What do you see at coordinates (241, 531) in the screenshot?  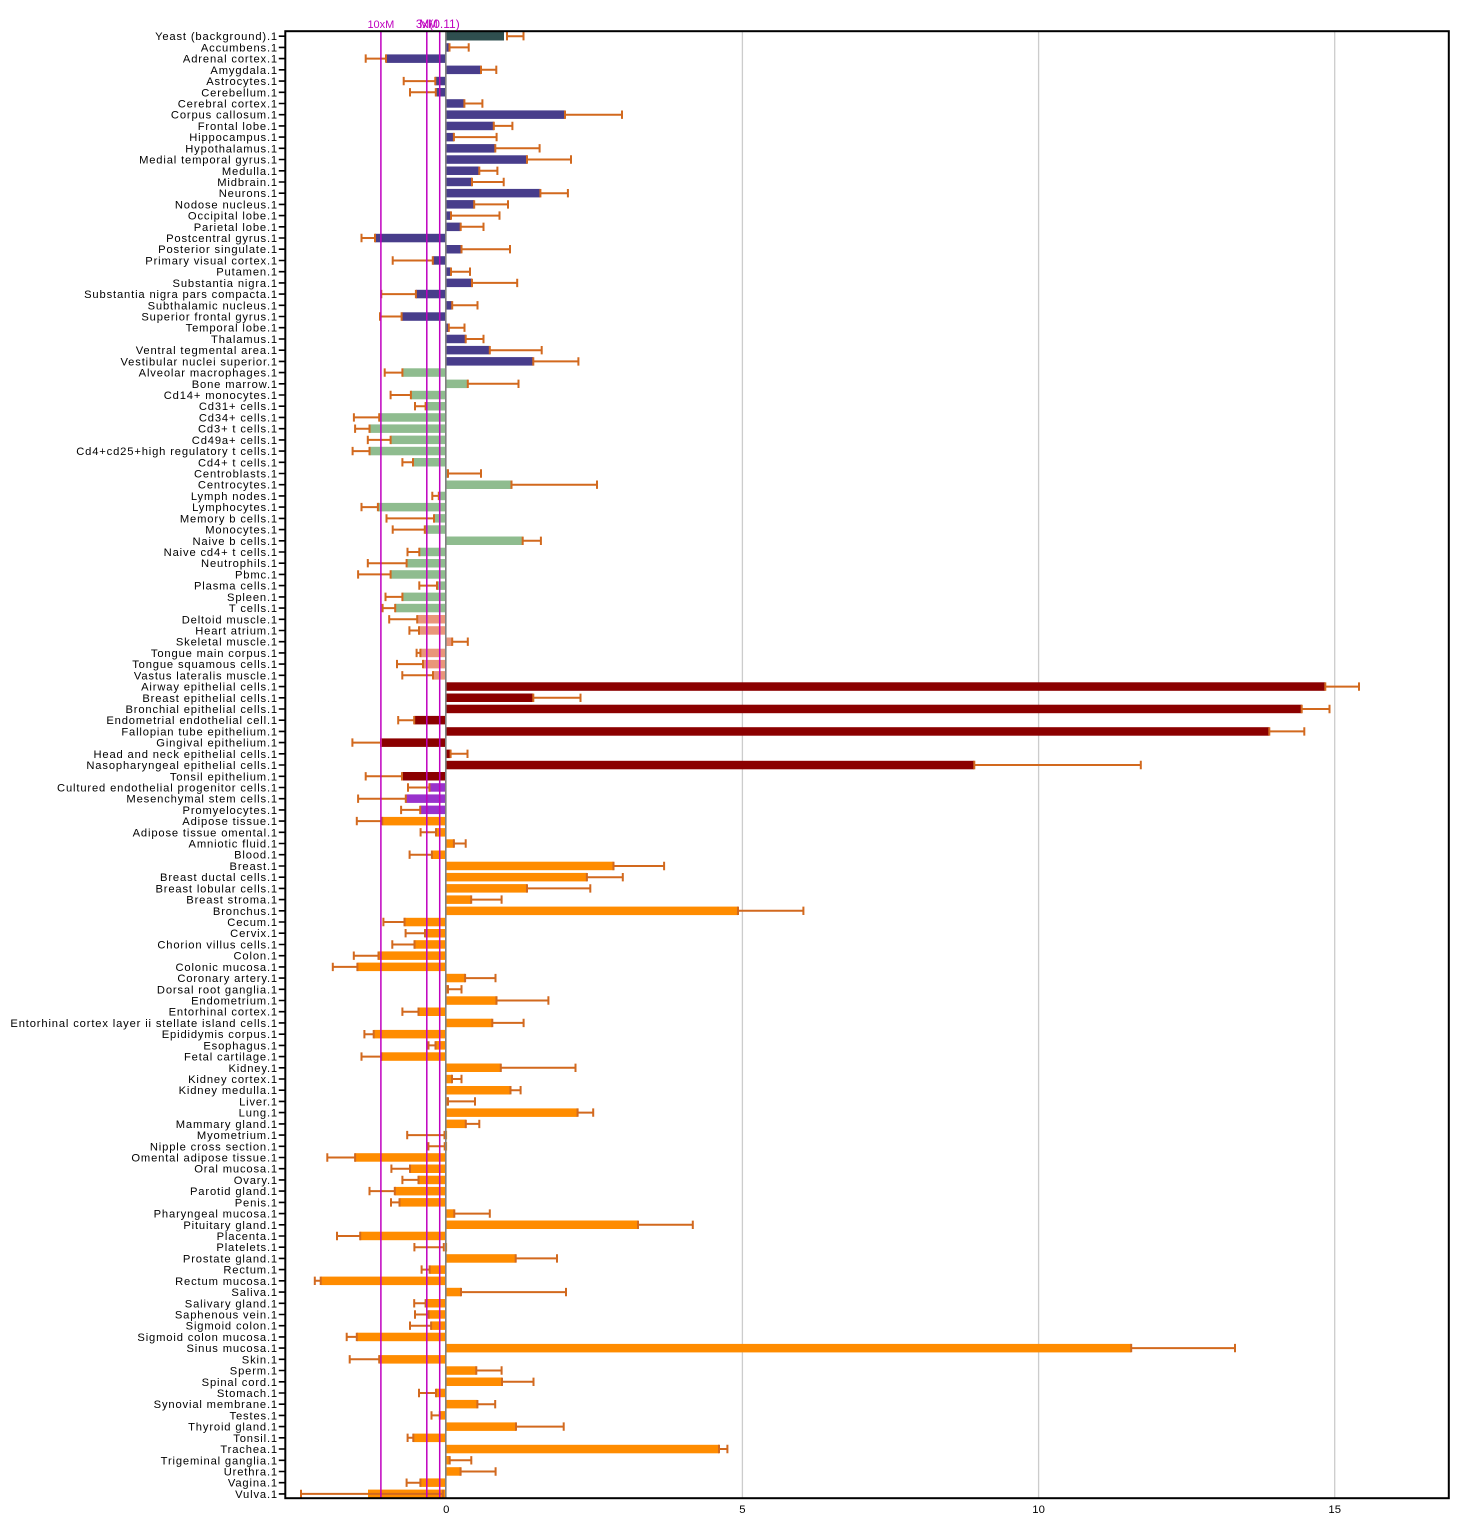 I see `svg-text: Monocytes.1` at bounding box center [241, 531].